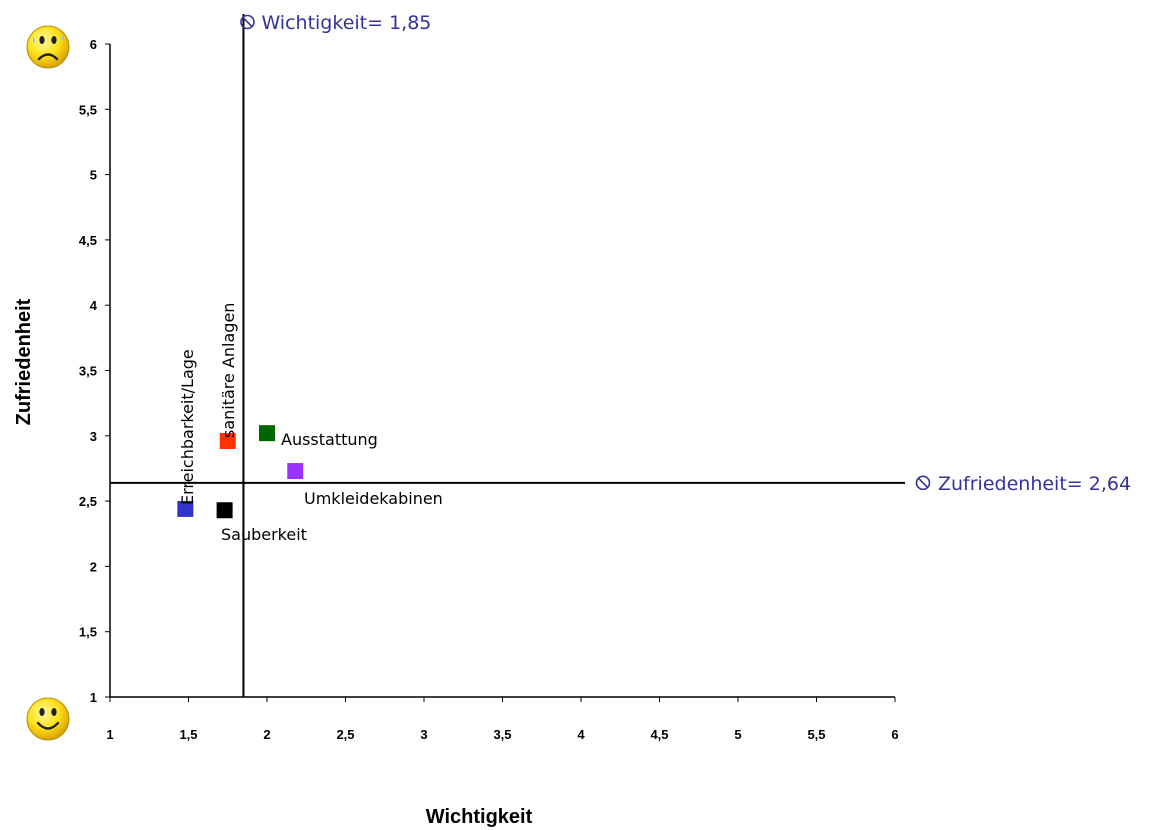  I want to click on y-tick-label: 4, so click(94, 305).